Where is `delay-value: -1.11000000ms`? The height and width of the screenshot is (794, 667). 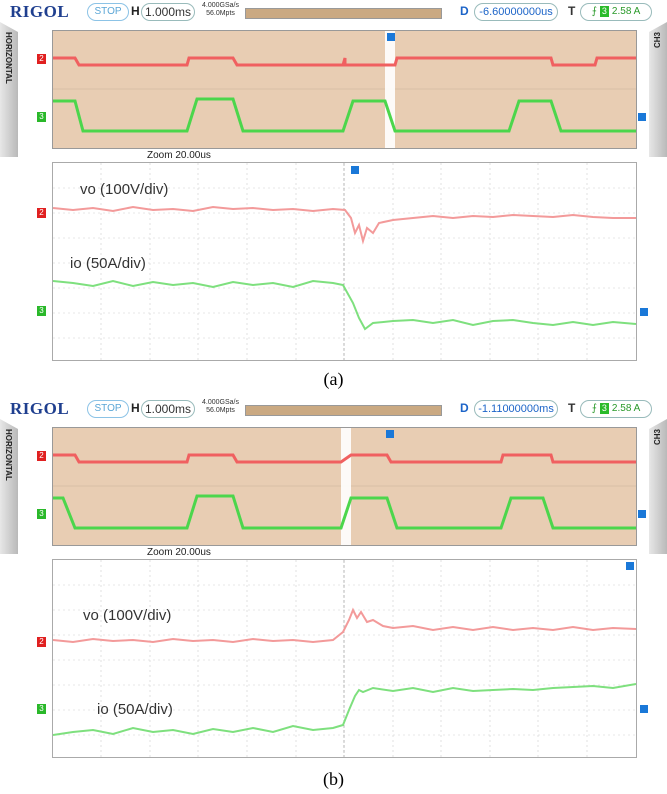 delay-value: -1.11000000ms is located at coordinates (516, 409).